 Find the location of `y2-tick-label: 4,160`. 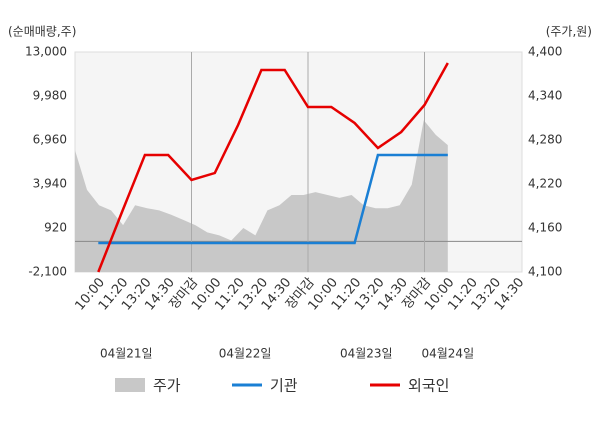

y2-tick-label: 4,160 is located at coordinates (545, 228).